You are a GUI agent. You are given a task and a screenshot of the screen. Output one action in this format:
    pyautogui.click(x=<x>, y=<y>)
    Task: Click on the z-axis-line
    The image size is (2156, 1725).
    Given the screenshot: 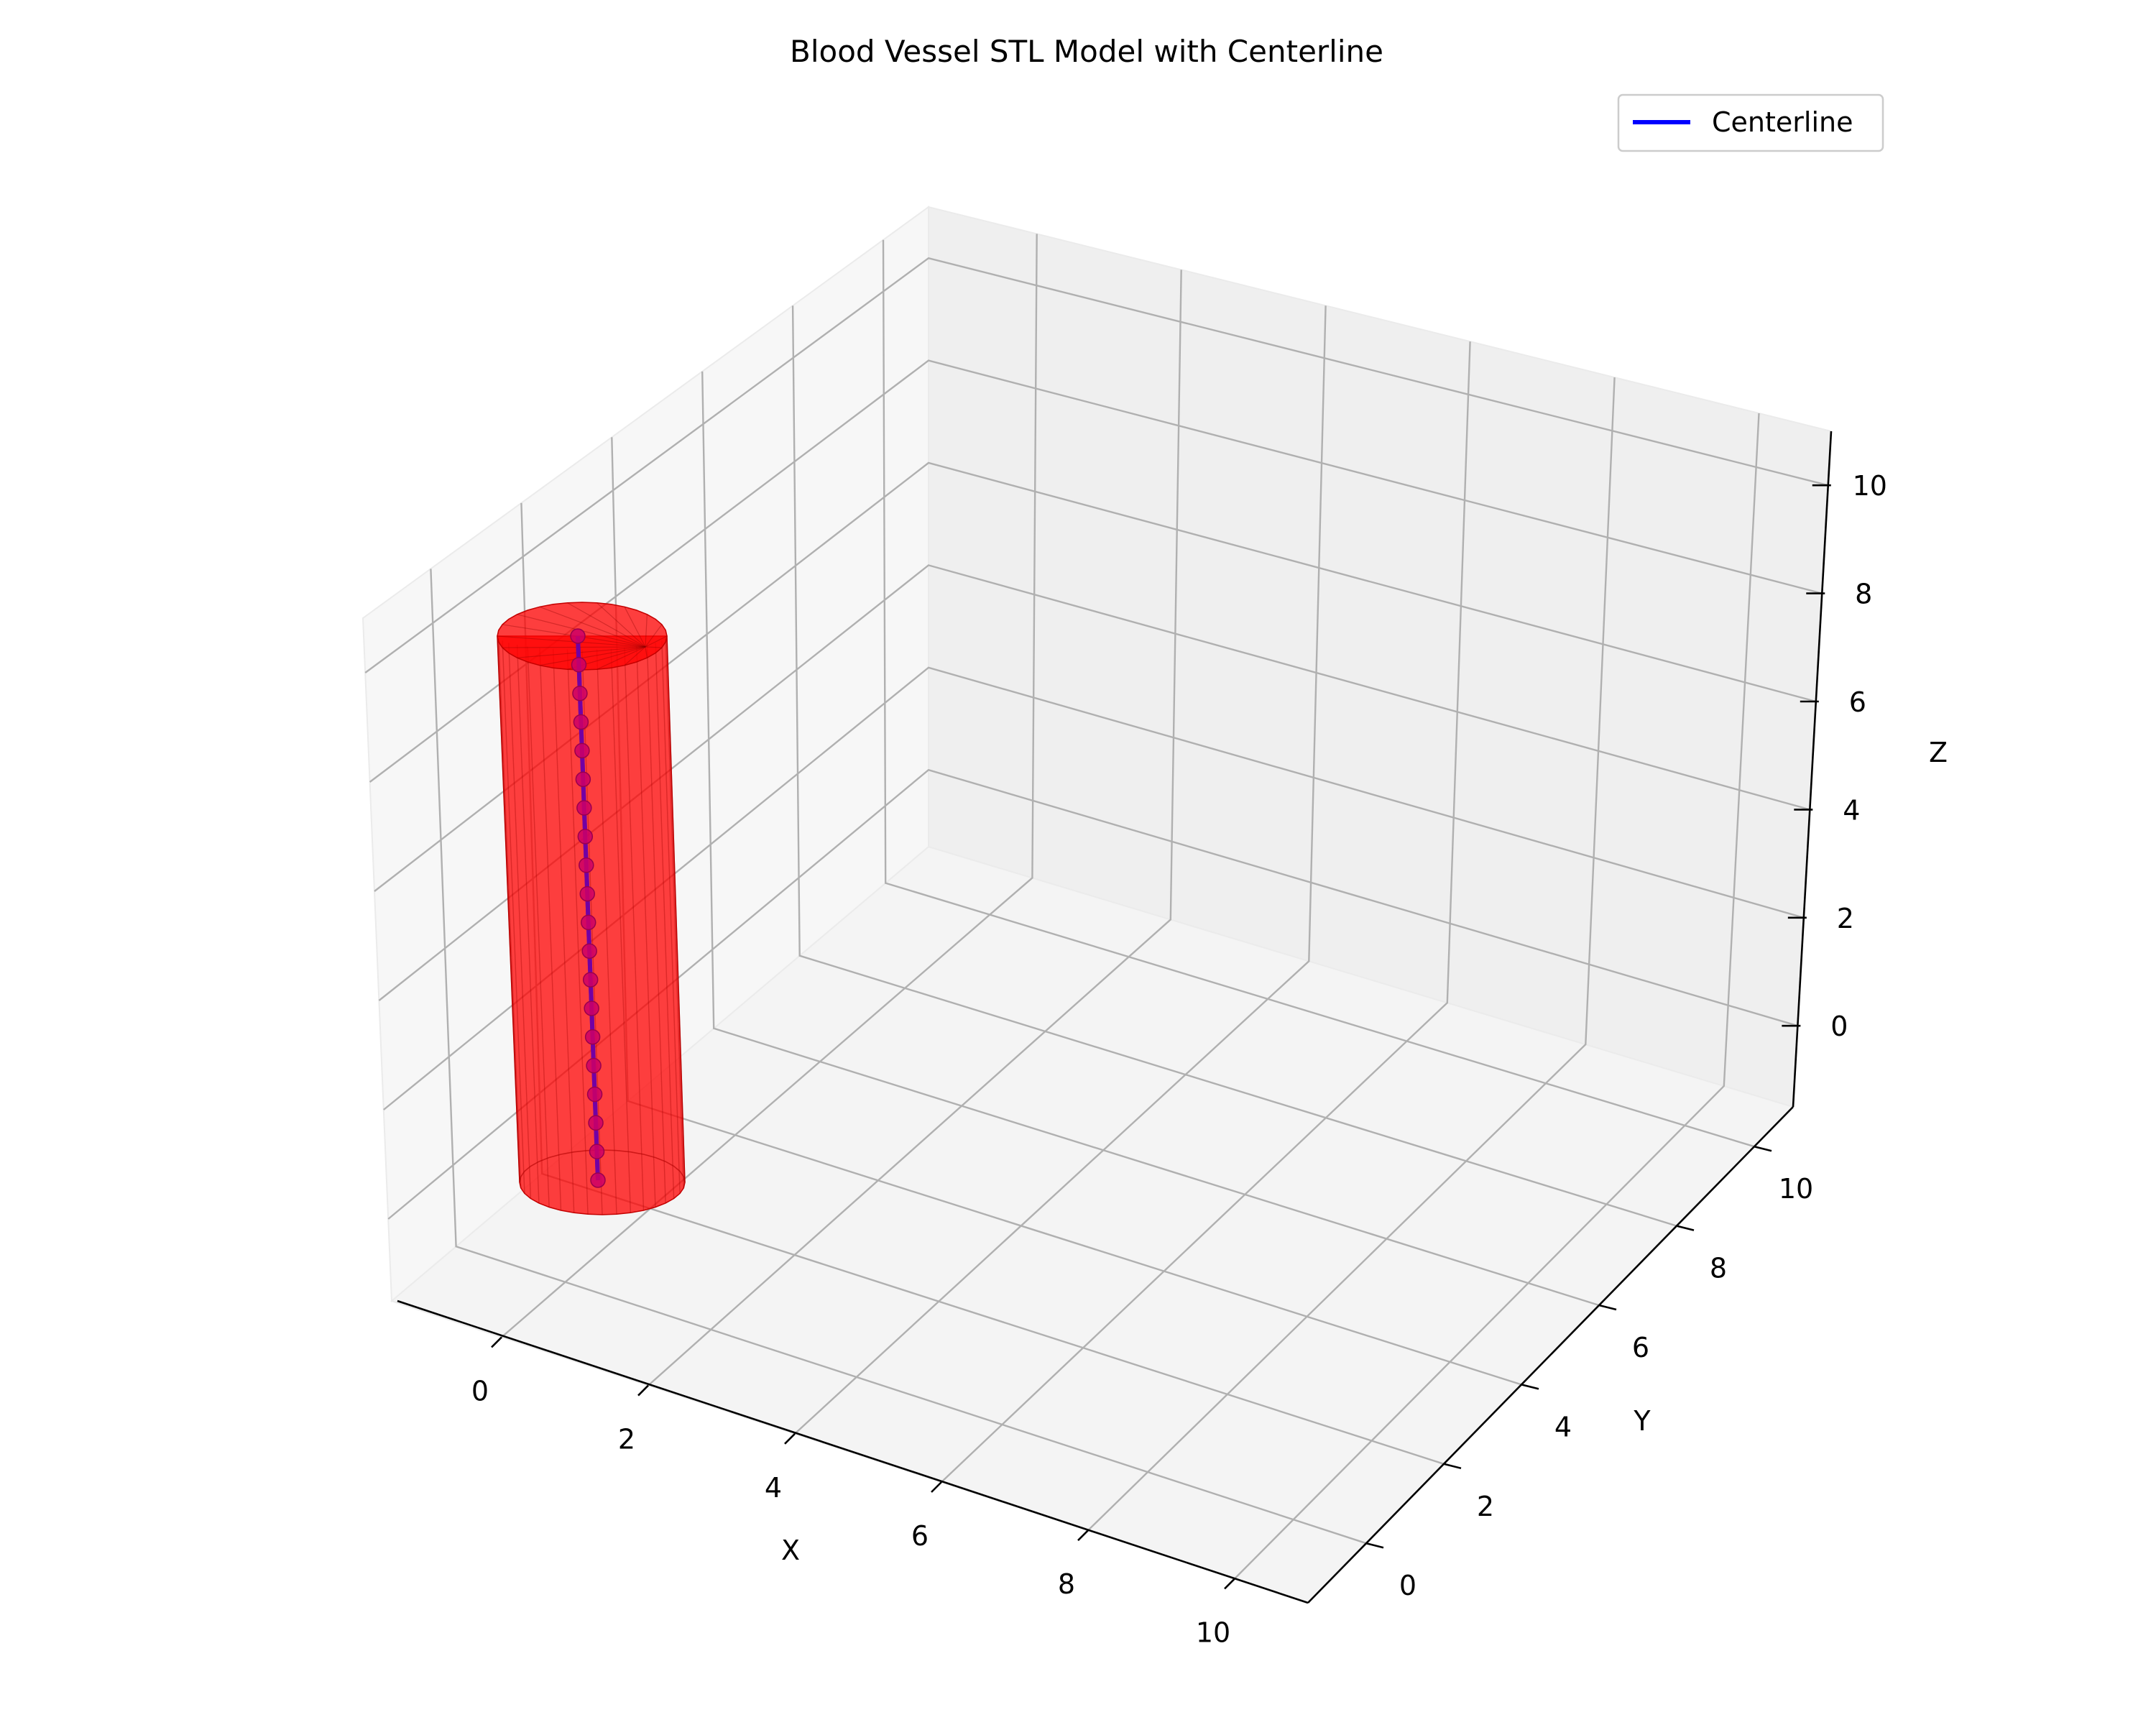 What is the action you would take?
    pyautogui.click(x=1812, y=769)
    